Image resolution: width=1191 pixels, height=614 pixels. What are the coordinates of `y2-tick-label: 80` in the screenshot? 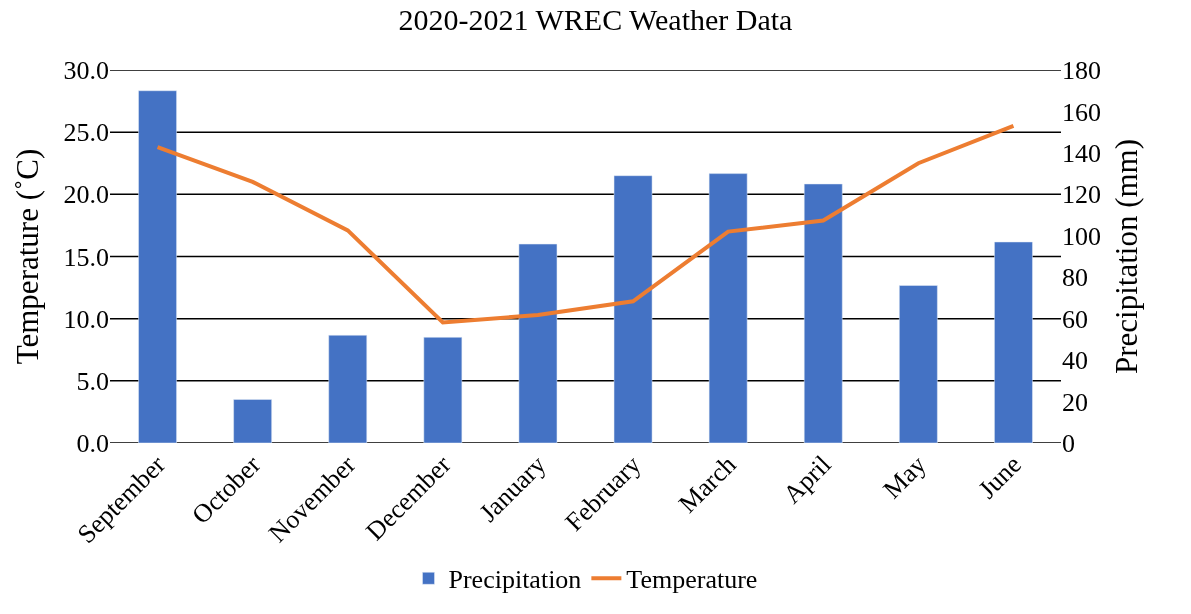 It's located at (1075, 278).